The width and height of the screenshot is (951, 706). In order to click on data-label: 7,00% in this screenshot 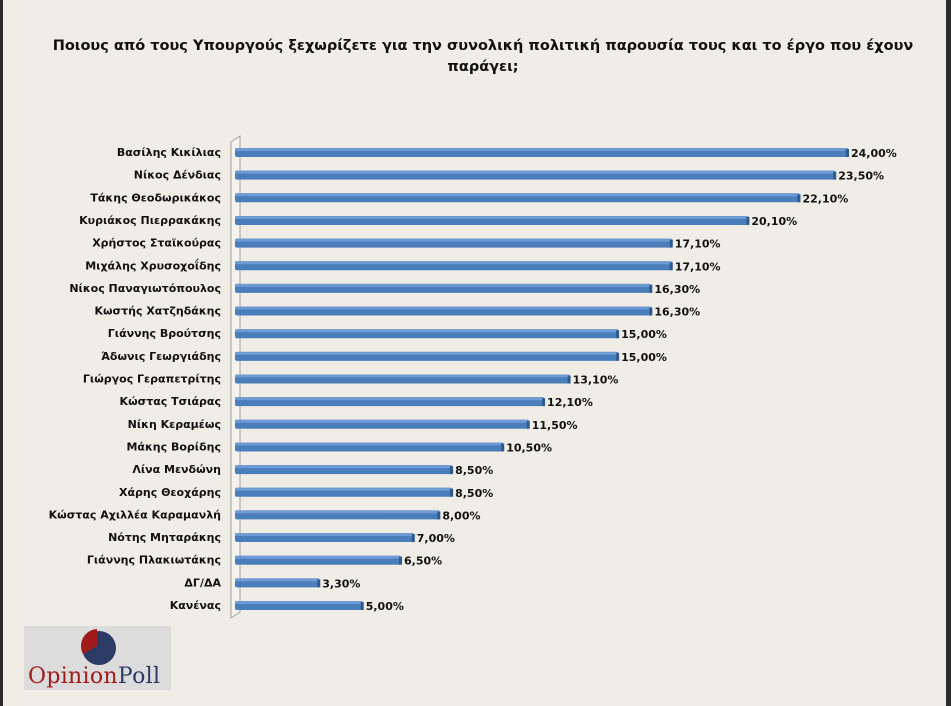, I will do `click(436, 538)`.